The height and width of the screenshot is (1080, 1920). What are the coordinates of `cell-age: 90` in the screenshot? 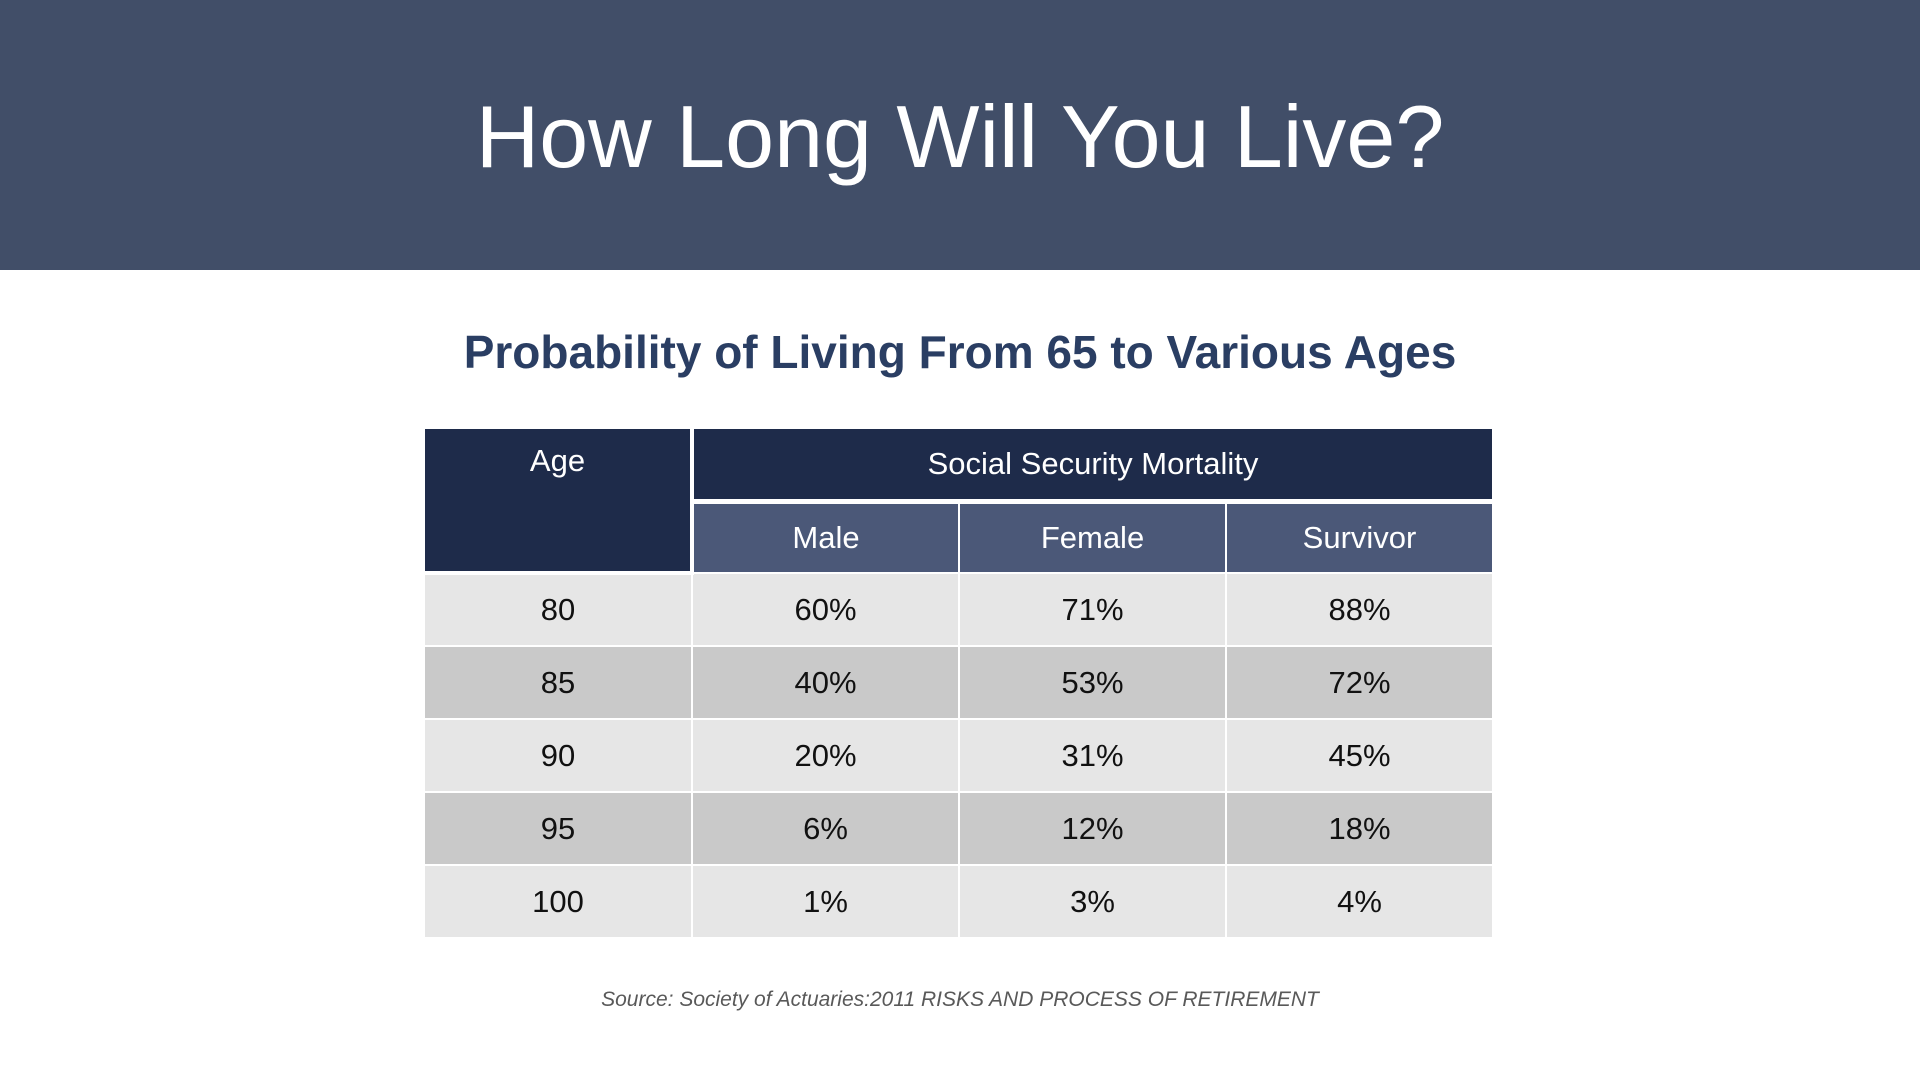 It's located at (559, 756).